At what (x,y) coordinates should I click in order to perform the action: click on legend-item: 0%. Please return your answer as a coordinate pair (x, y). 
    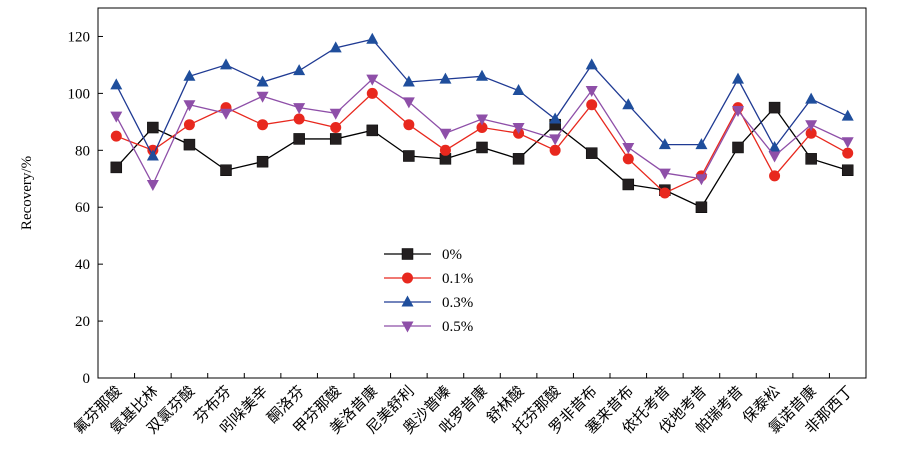
    Looking at the image, I should click on (423, 255).